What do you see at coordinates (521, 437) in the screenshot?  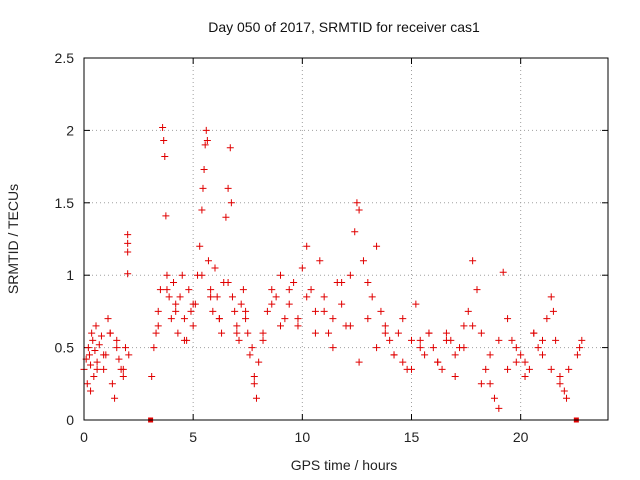 I see `x-tick-label: 20` at bounding box center [521, 437].